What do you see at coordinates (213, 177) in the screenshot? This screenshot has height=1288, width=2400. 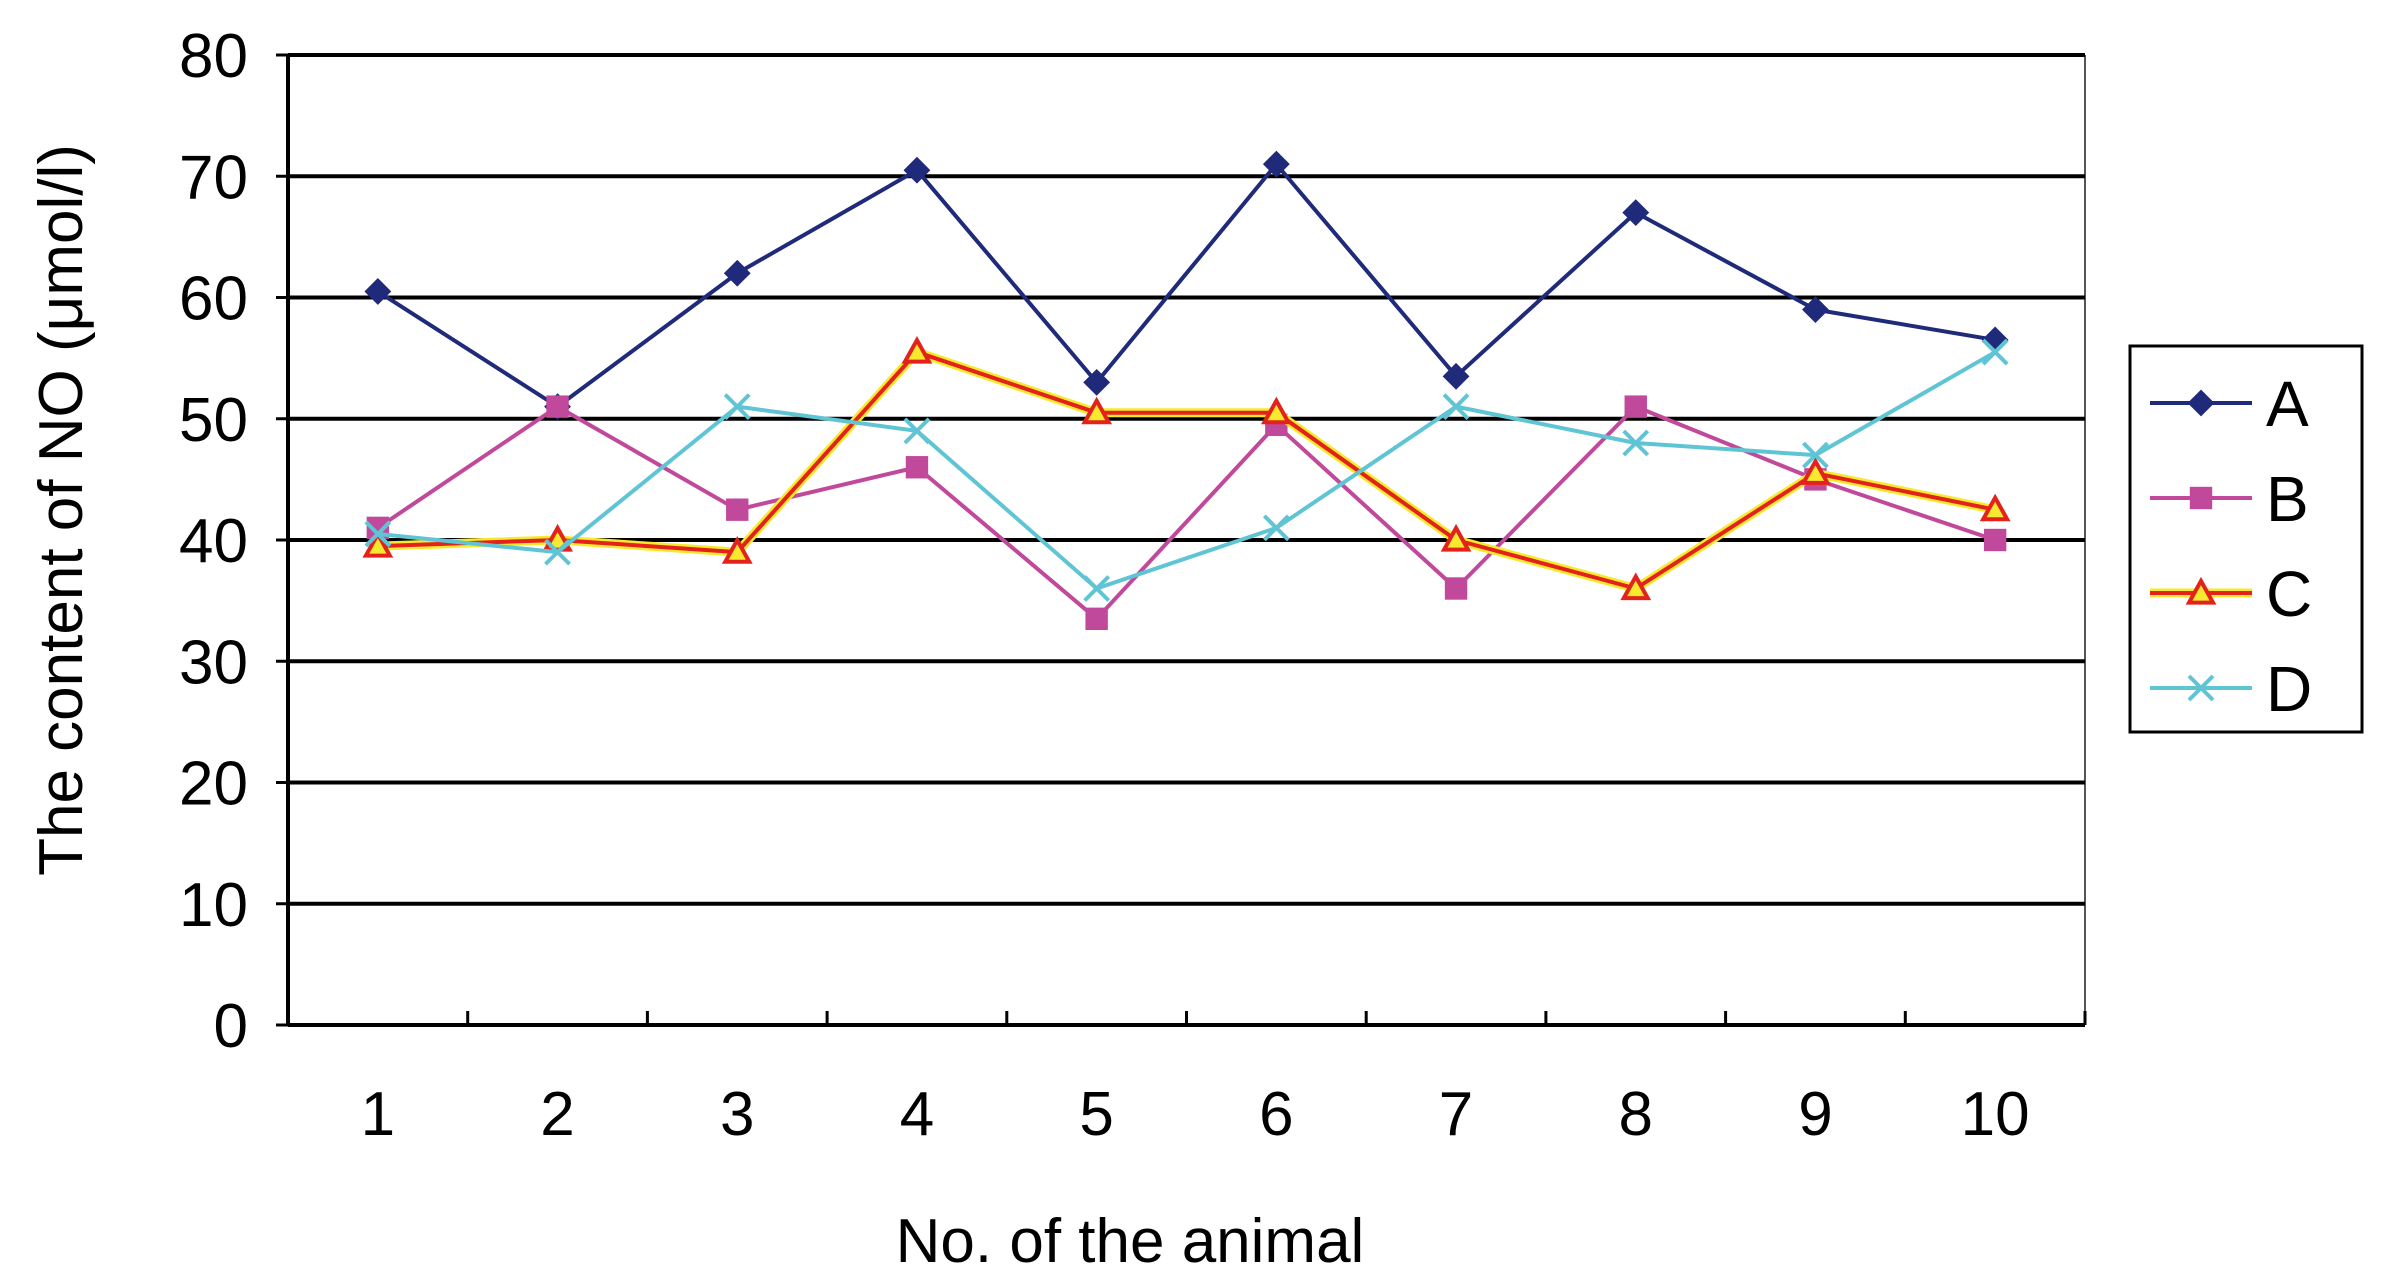 I see `y-tick-label: 70` at bounding box center [213, 177].